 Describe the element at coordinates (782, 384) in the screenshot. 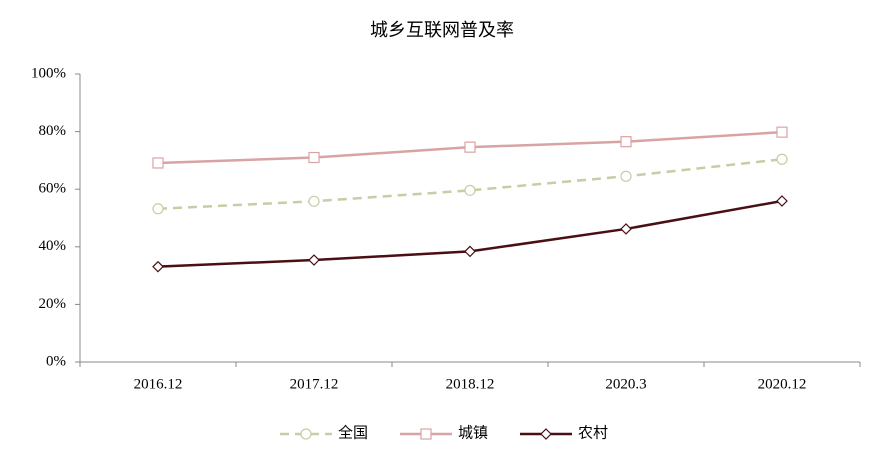

I see `x-tick-label: 2020.12` at that location.